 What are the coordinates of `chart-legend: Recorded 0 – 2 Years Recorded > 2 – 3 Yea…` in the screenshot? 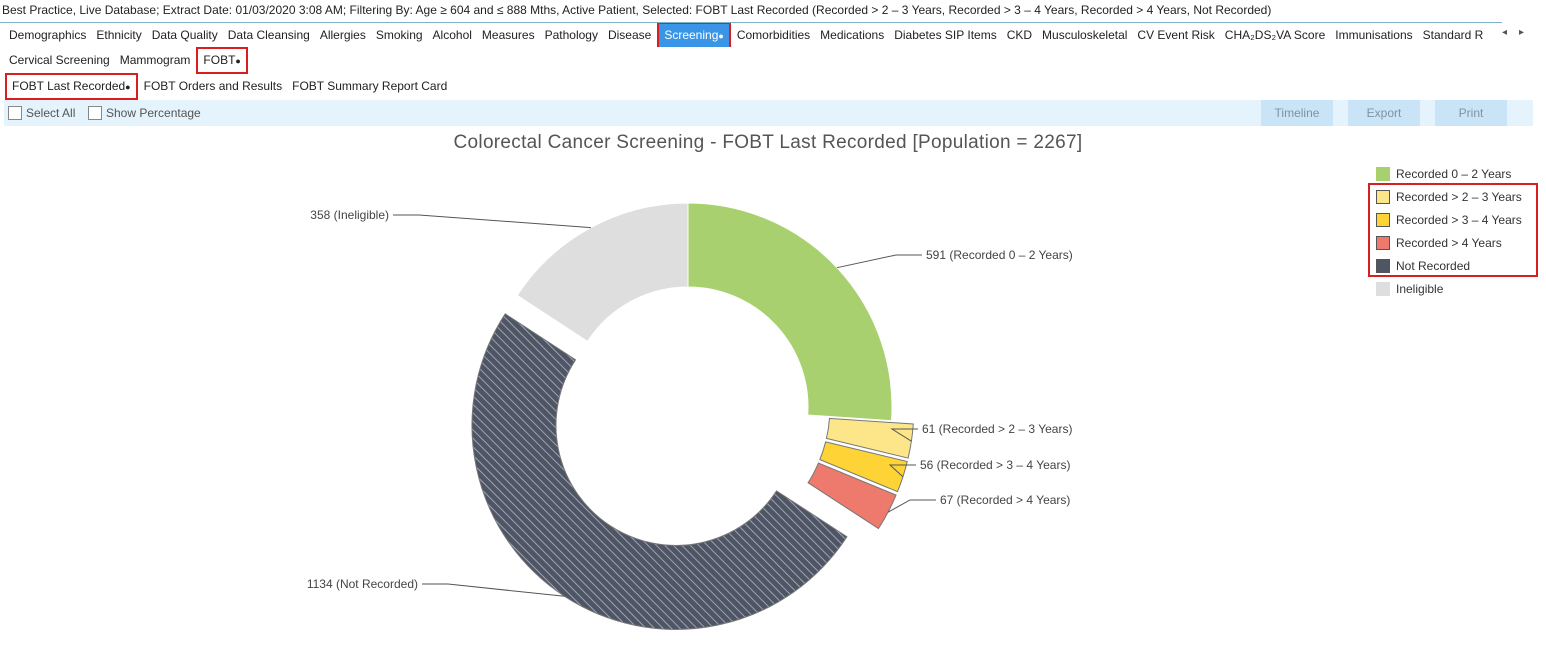 It's located at (1454, 231).